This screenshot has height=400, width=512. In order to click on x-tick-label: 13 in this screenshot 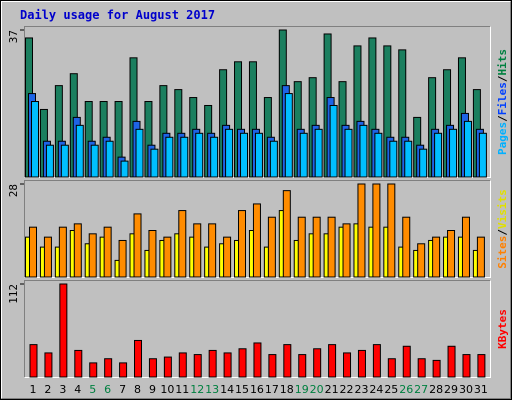, I will do `click(212, 389)`.